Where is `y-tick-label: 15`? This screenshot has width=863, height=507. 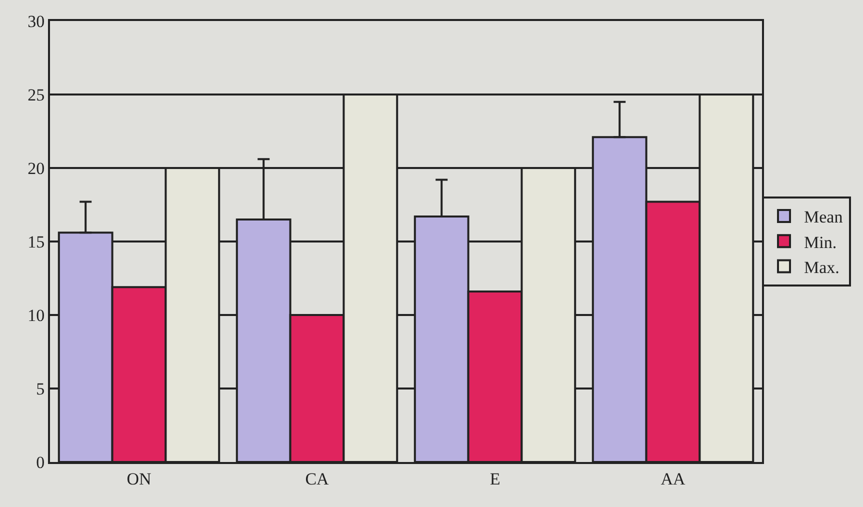 y-tick-label: 15 is located at coordinates (36, 242).